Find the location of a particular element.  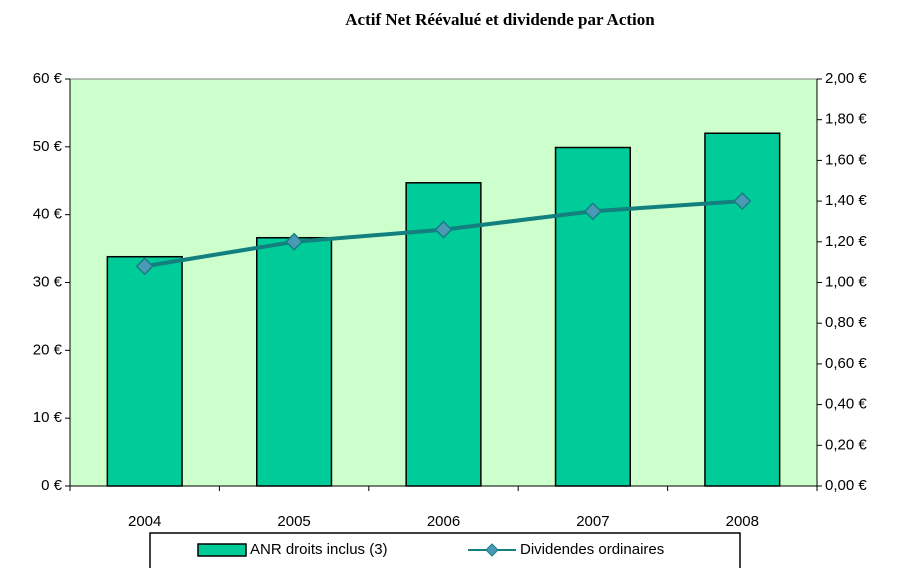

y2-tick-label: 1,40 € is located at coordinates (846, 200).